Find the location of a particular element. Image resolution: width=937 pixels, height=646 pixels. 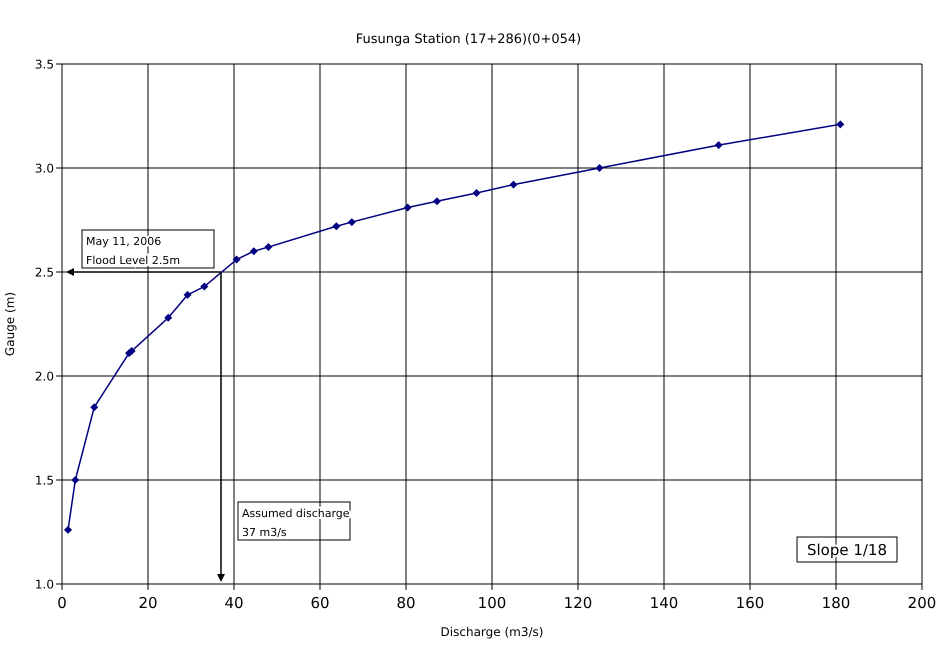

y-axis-title: Gauge (m) is located at coordinates (10, 324).